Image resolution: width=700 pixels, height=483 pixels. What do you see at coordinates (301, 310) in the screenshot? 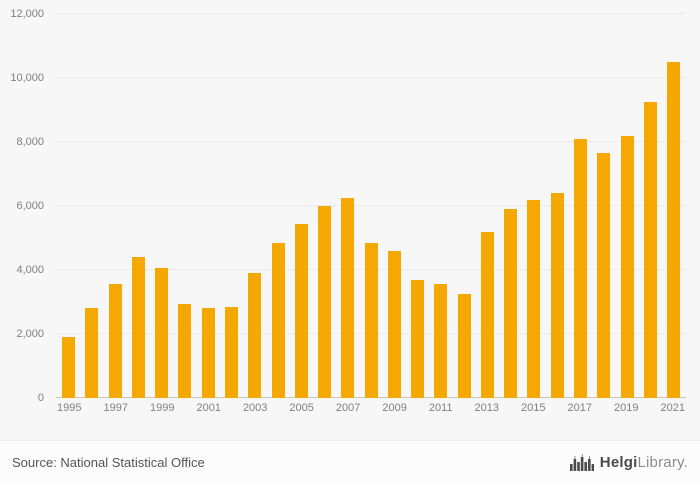
I see `bar-2005` at bounding box center [301, 310].